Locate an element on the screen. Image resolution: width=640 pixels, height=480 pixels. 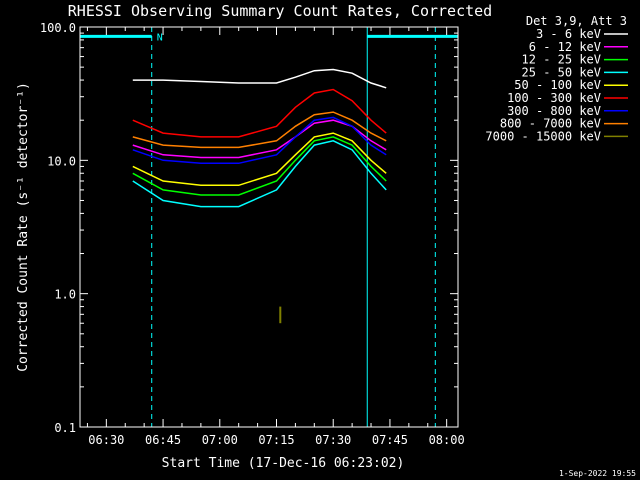
legend-entry-label: 7000 - 15000 keV is located at coordinates (543, 136).